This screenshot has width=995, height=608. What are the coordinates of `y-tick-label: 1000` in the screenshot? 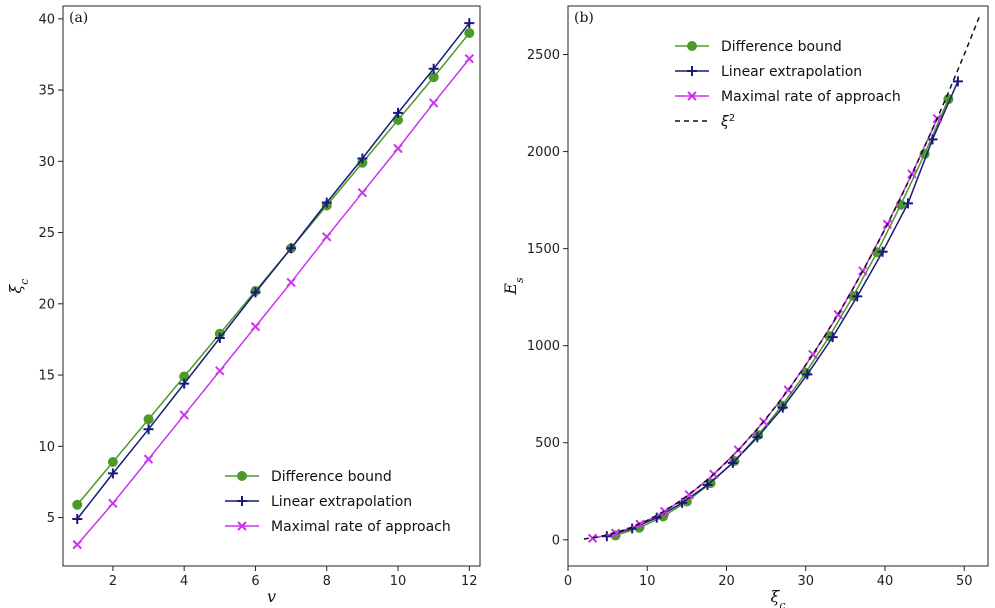 It's located at (543, 346).